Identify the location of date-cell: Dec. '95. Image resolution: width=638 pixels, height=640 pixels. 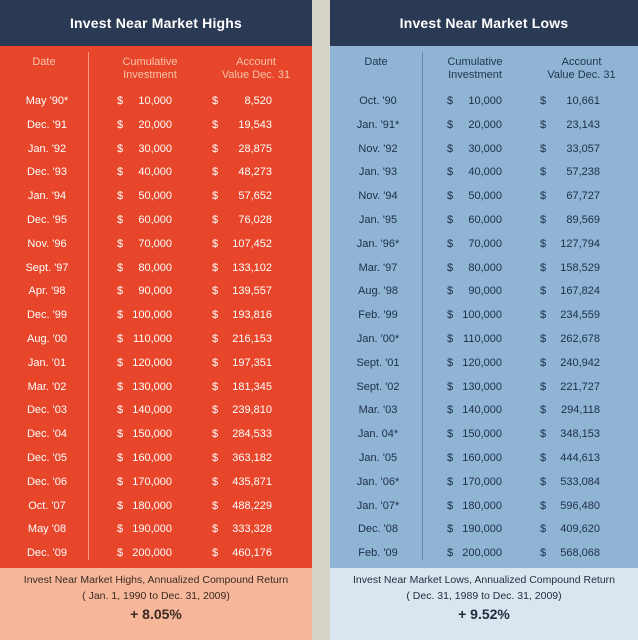
(46, 220).